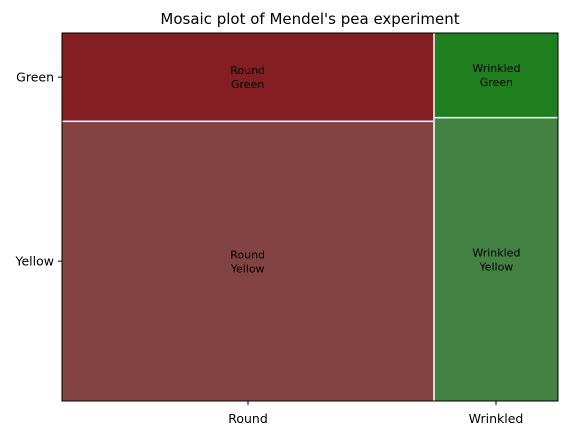  What do you see at coordinates (375, 413) in the screenshot?
I see `x-axis: Round Wrinkled` at bounding box center [375, 413].